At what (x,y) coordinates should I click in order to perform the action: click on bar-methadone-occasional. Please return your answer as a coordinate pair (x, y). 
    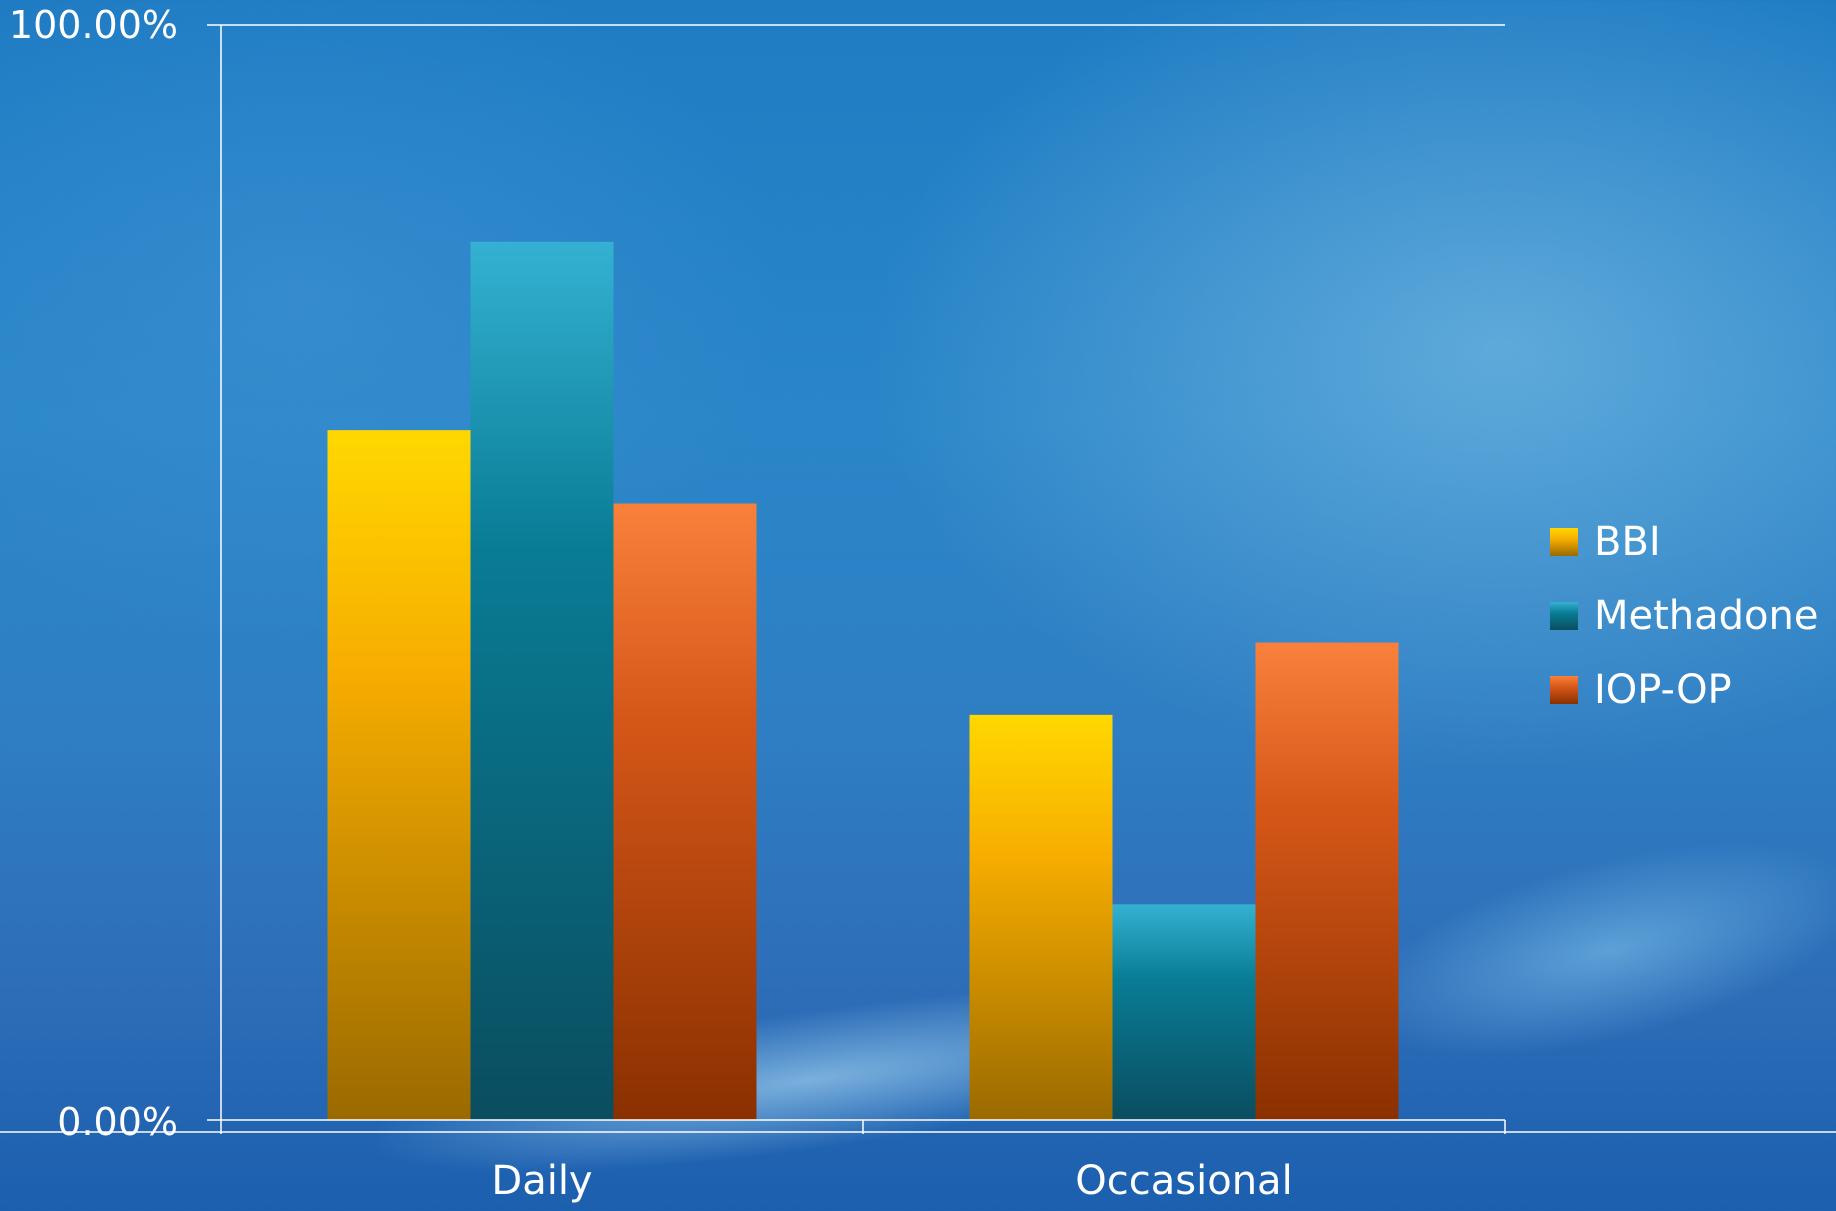
    Looking at the image, I should click on (1184, 1012).